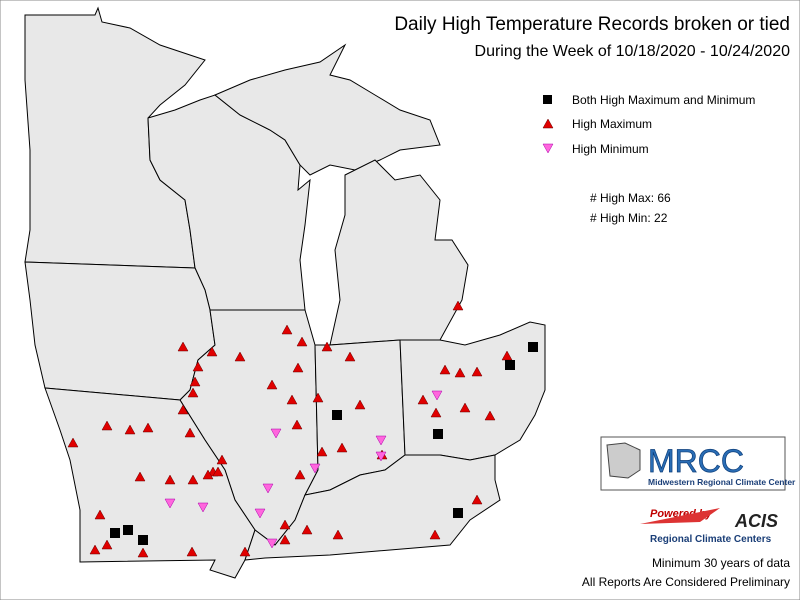 This screenshot has height=600, width=800. Describe the element at coordinates (696, 461) in the screenshot. I see `logo-name: MRCC` at that location.